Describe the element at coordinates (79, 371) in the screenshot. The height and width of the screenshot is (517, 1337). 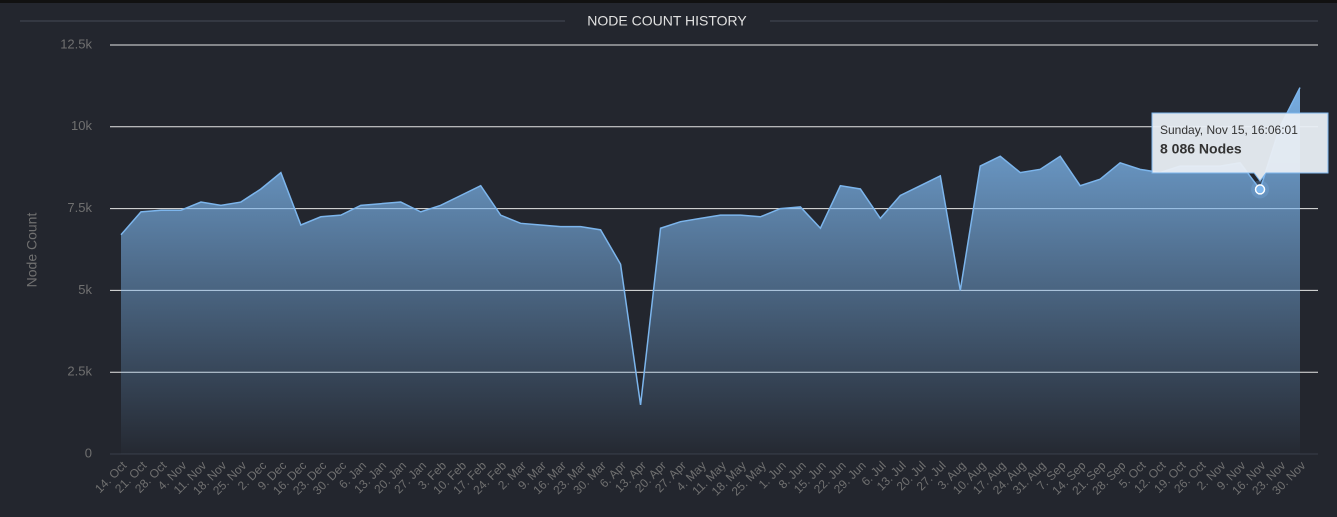
I see `y-tick-label: 2.5k` at that location.